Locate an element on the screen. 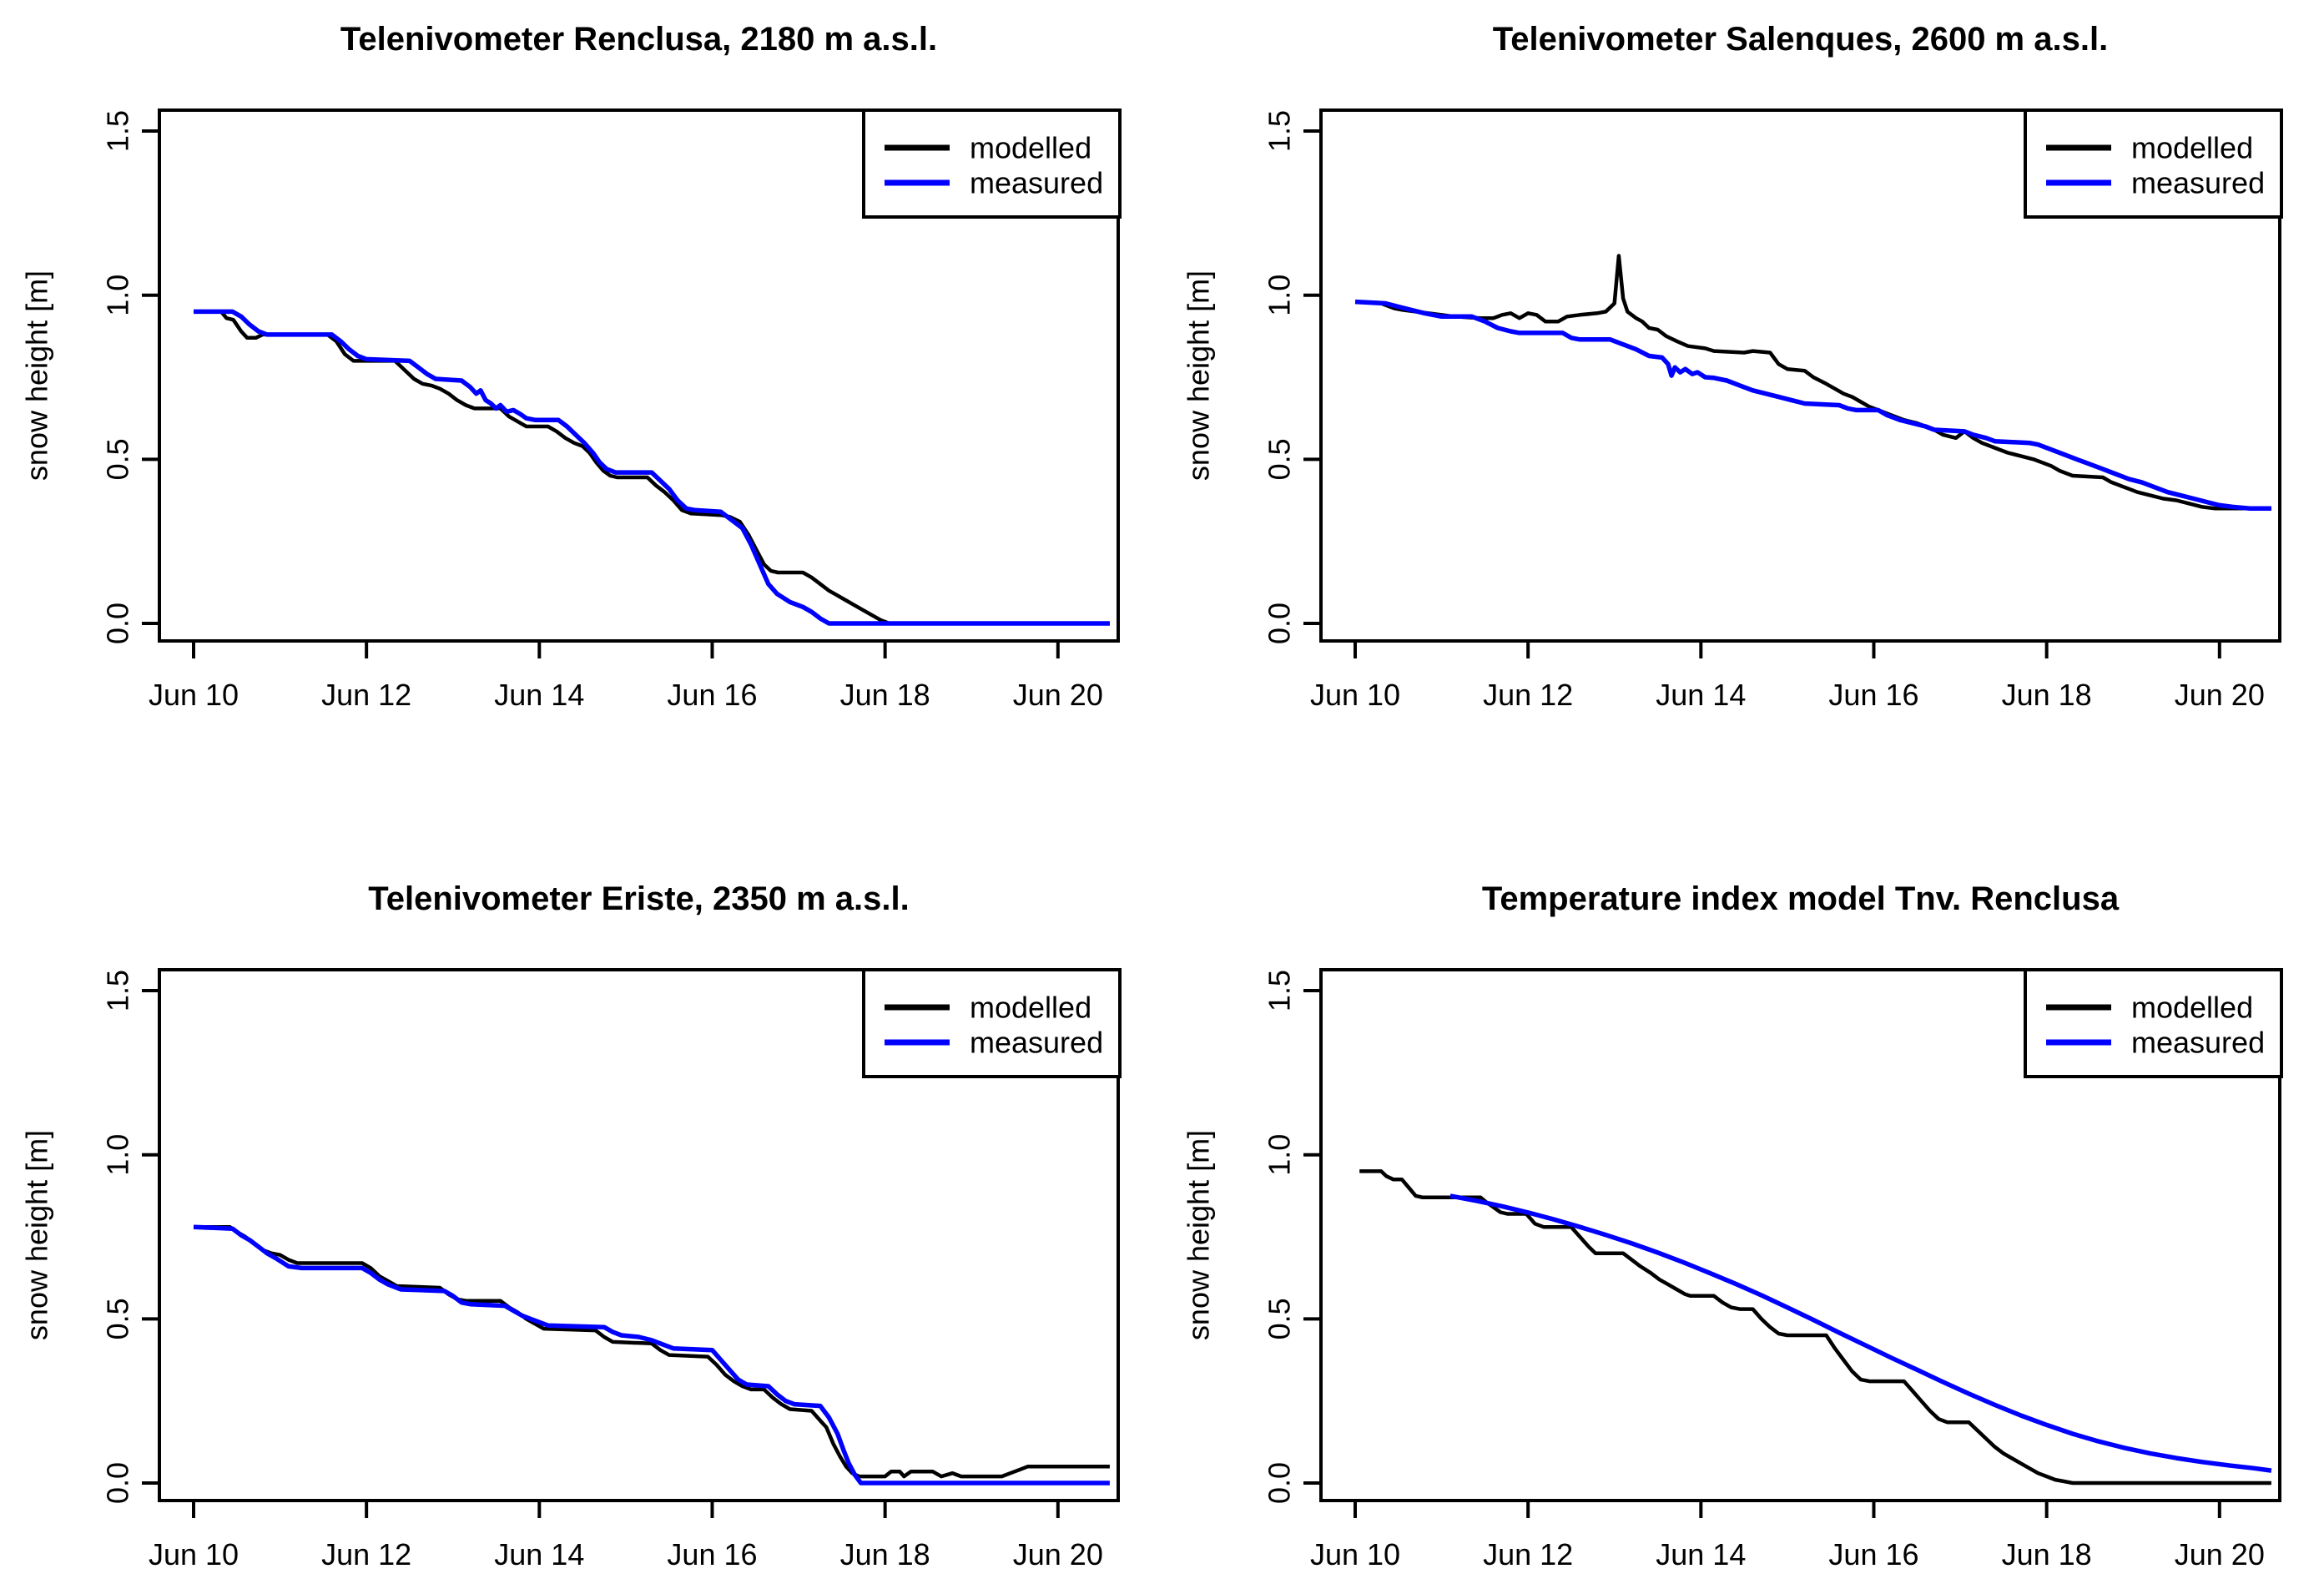 The height and width of the screenshot is (1589, 2324). chart-title: Telenivometer Eriste, 2350 m a.s.l. is located at coordinates (638, 898).